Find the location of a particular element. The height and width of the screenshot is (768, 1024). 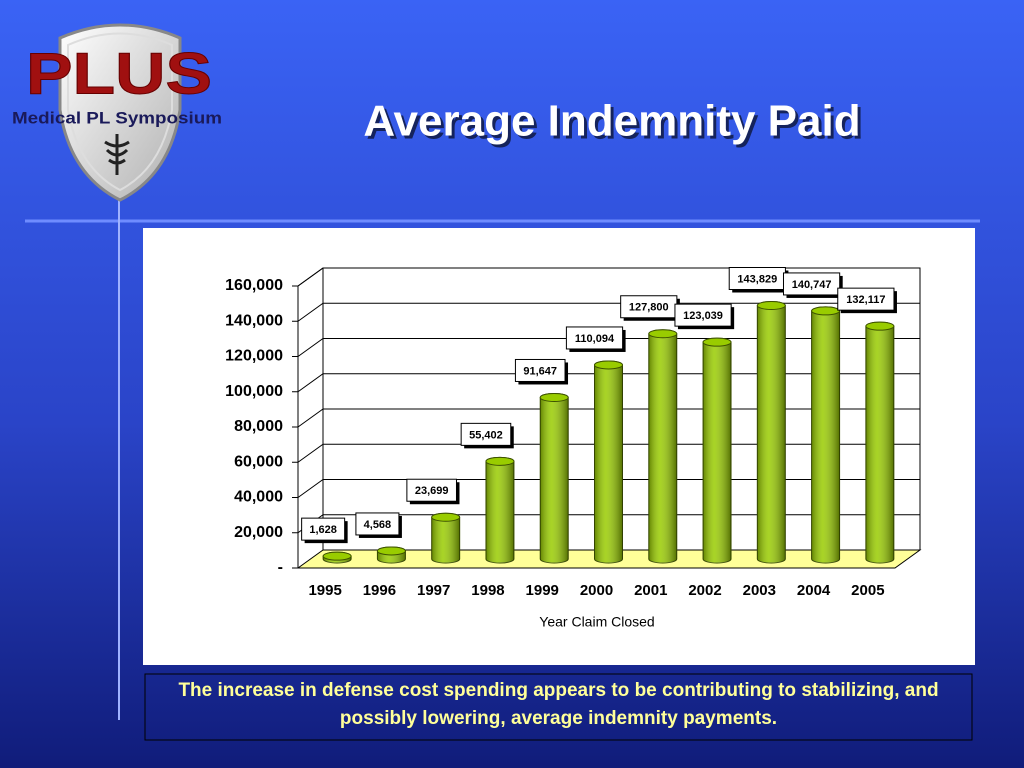

y-tick-label: 20,000 is located at coordinates (258, 532).